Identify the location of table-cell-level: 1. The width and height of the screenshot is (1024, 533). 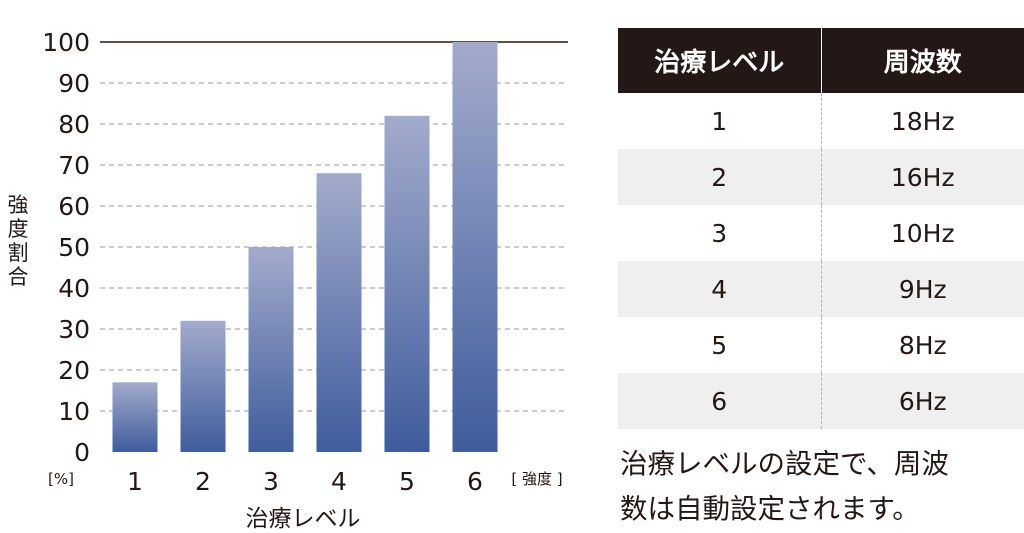
(720, 121).